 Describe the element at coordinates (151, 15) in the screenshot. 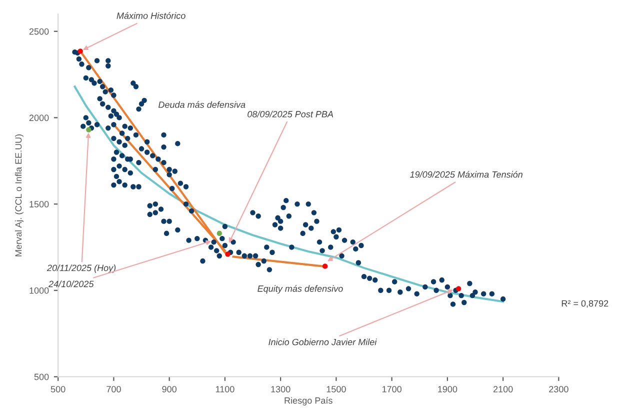

I see `annotation: Máximo Histórico` at that location.